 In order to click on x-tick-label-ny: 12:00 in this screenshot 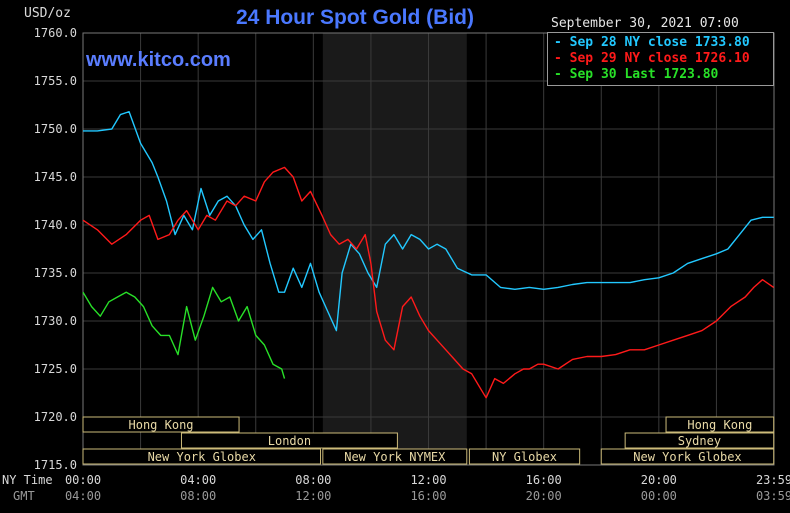, I will do `click(428, 480)`.